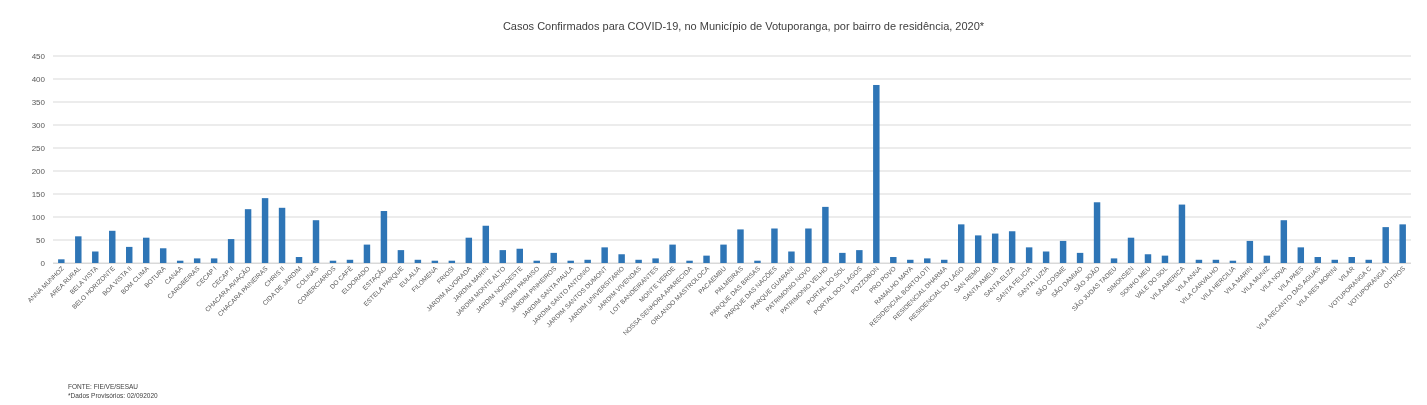  What do you see at coordinates (38, 171) in the screenshot?
I see `y-tick-label: 200` at bounding box center [38, 171].